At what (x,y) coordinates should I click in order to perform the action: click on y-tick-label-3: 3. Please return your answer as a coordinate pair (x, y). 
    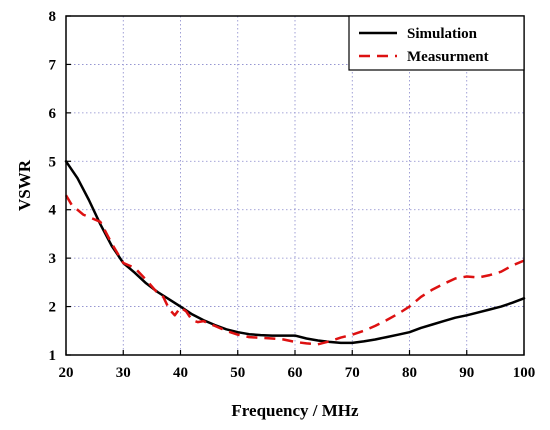
    Looking at the image, I should click on (53, 259).